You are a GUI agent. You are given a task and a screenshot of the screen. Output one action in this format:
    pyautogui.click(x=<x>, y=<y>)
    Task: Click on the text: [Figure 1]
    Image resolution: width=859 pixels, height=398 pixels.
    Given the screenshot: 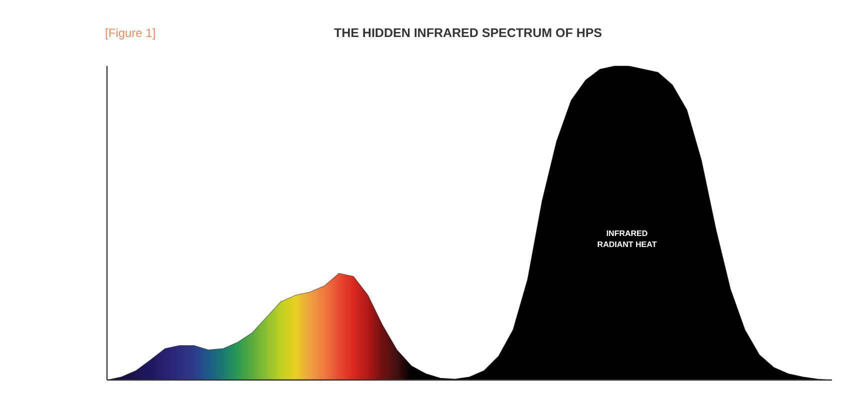 What is the action you would take?
    pyautogui.click(x=130, y=33)
    